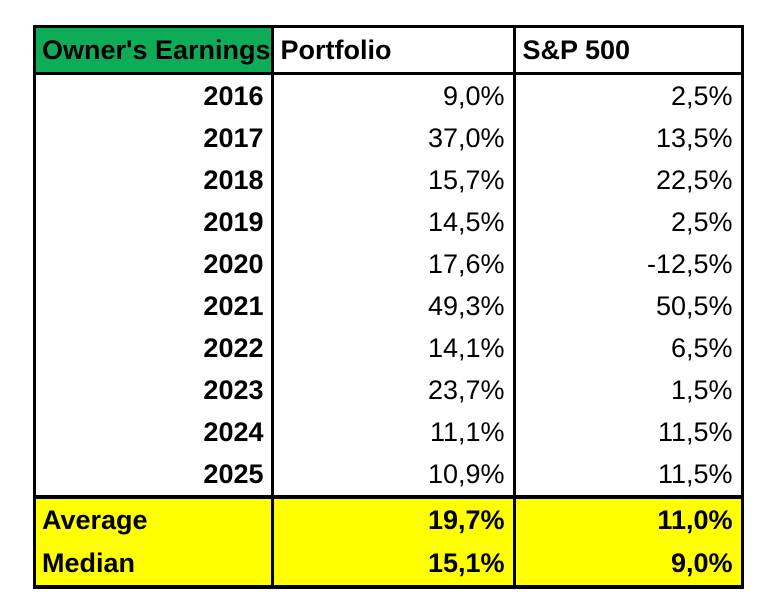  I want to click on table-row: 2025 10,9% 11,5%, so click(388, 475).